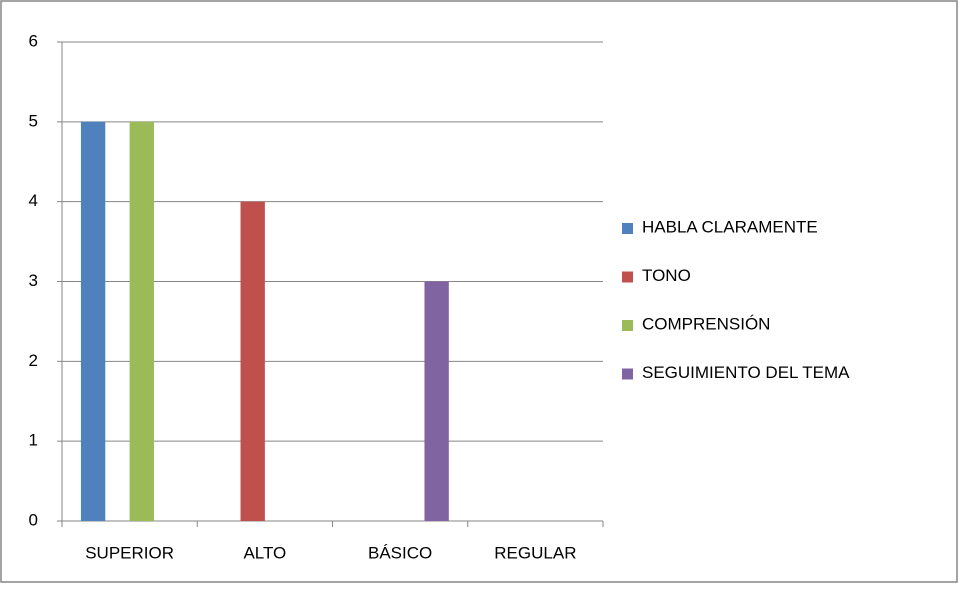 The width and height of the screenshot is (959, 589). Describe the element at coordinates (400, 552) in the screenshot. I see `x-tick-label: BÁSICO` at that location.